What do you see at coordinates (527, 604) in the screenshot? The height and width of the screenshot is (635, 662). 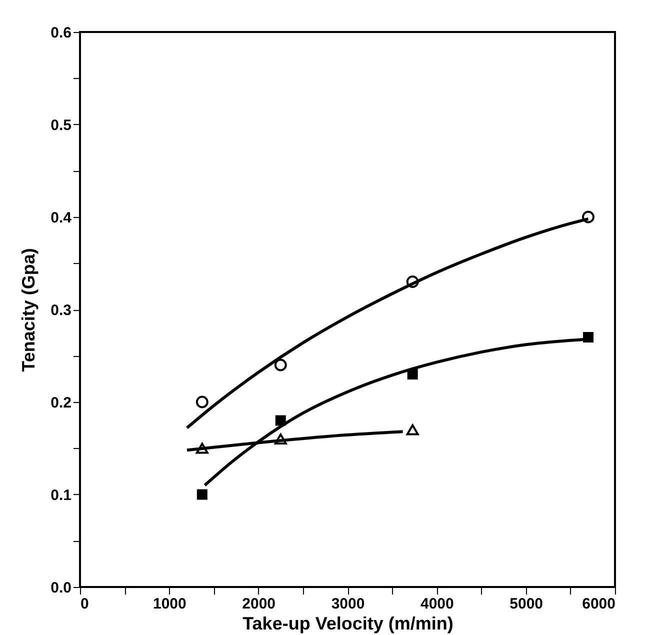 I see `x-tick-label: 5000` at bounding box center [527, 604].